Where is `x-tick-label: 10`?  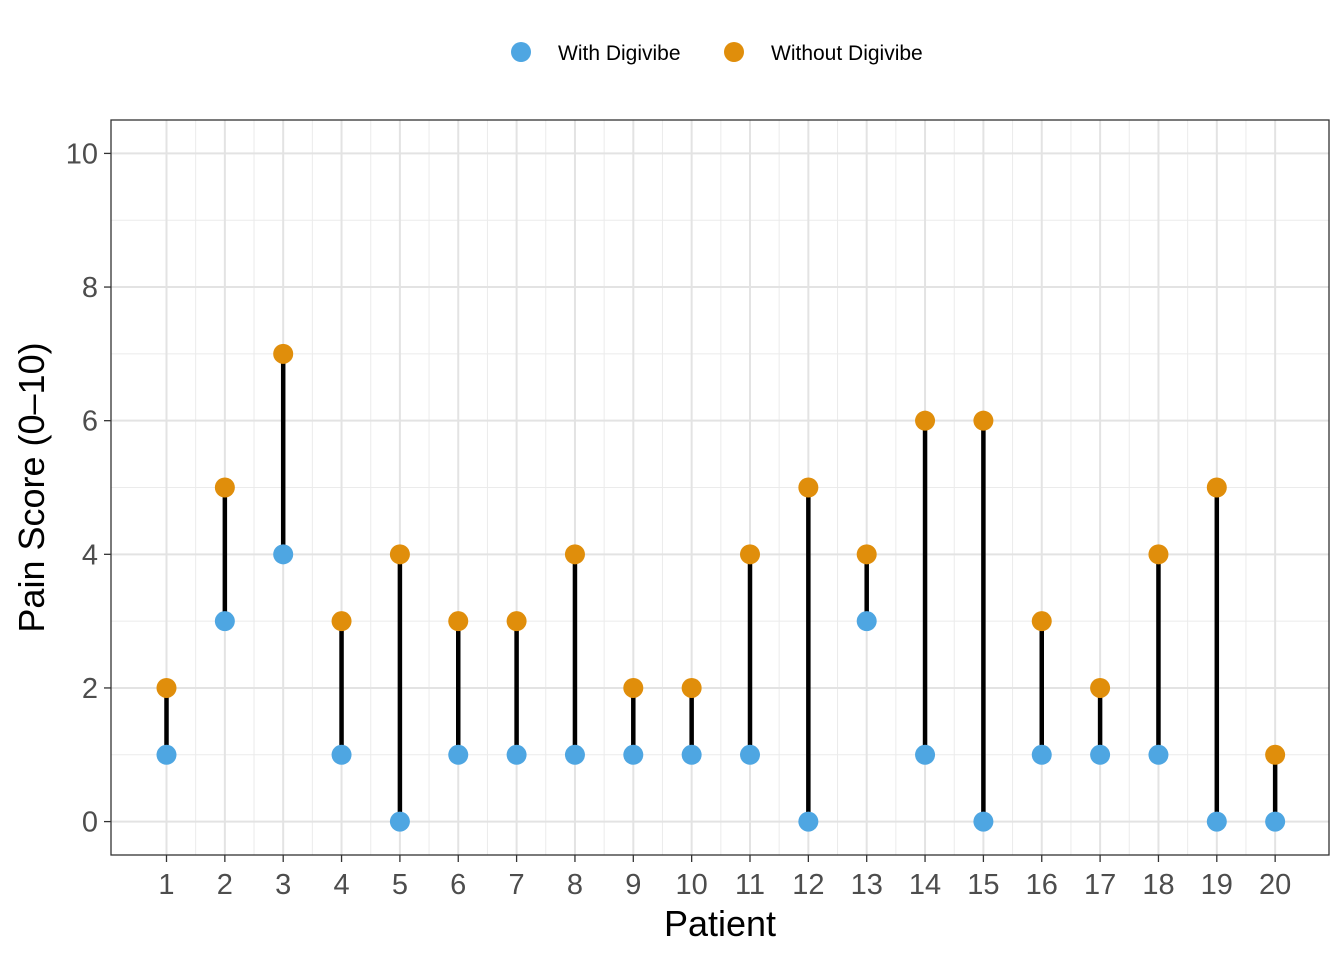 x-tick-label: 10 is located at coordinates (692, 885).